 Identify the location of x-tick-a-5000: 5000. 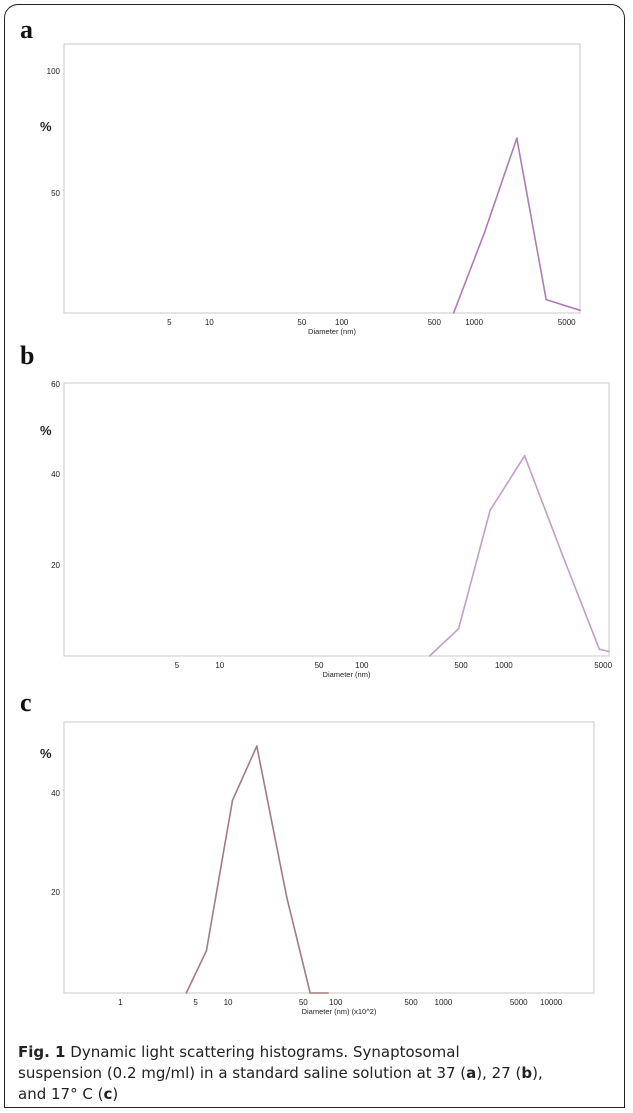
(567, 322).